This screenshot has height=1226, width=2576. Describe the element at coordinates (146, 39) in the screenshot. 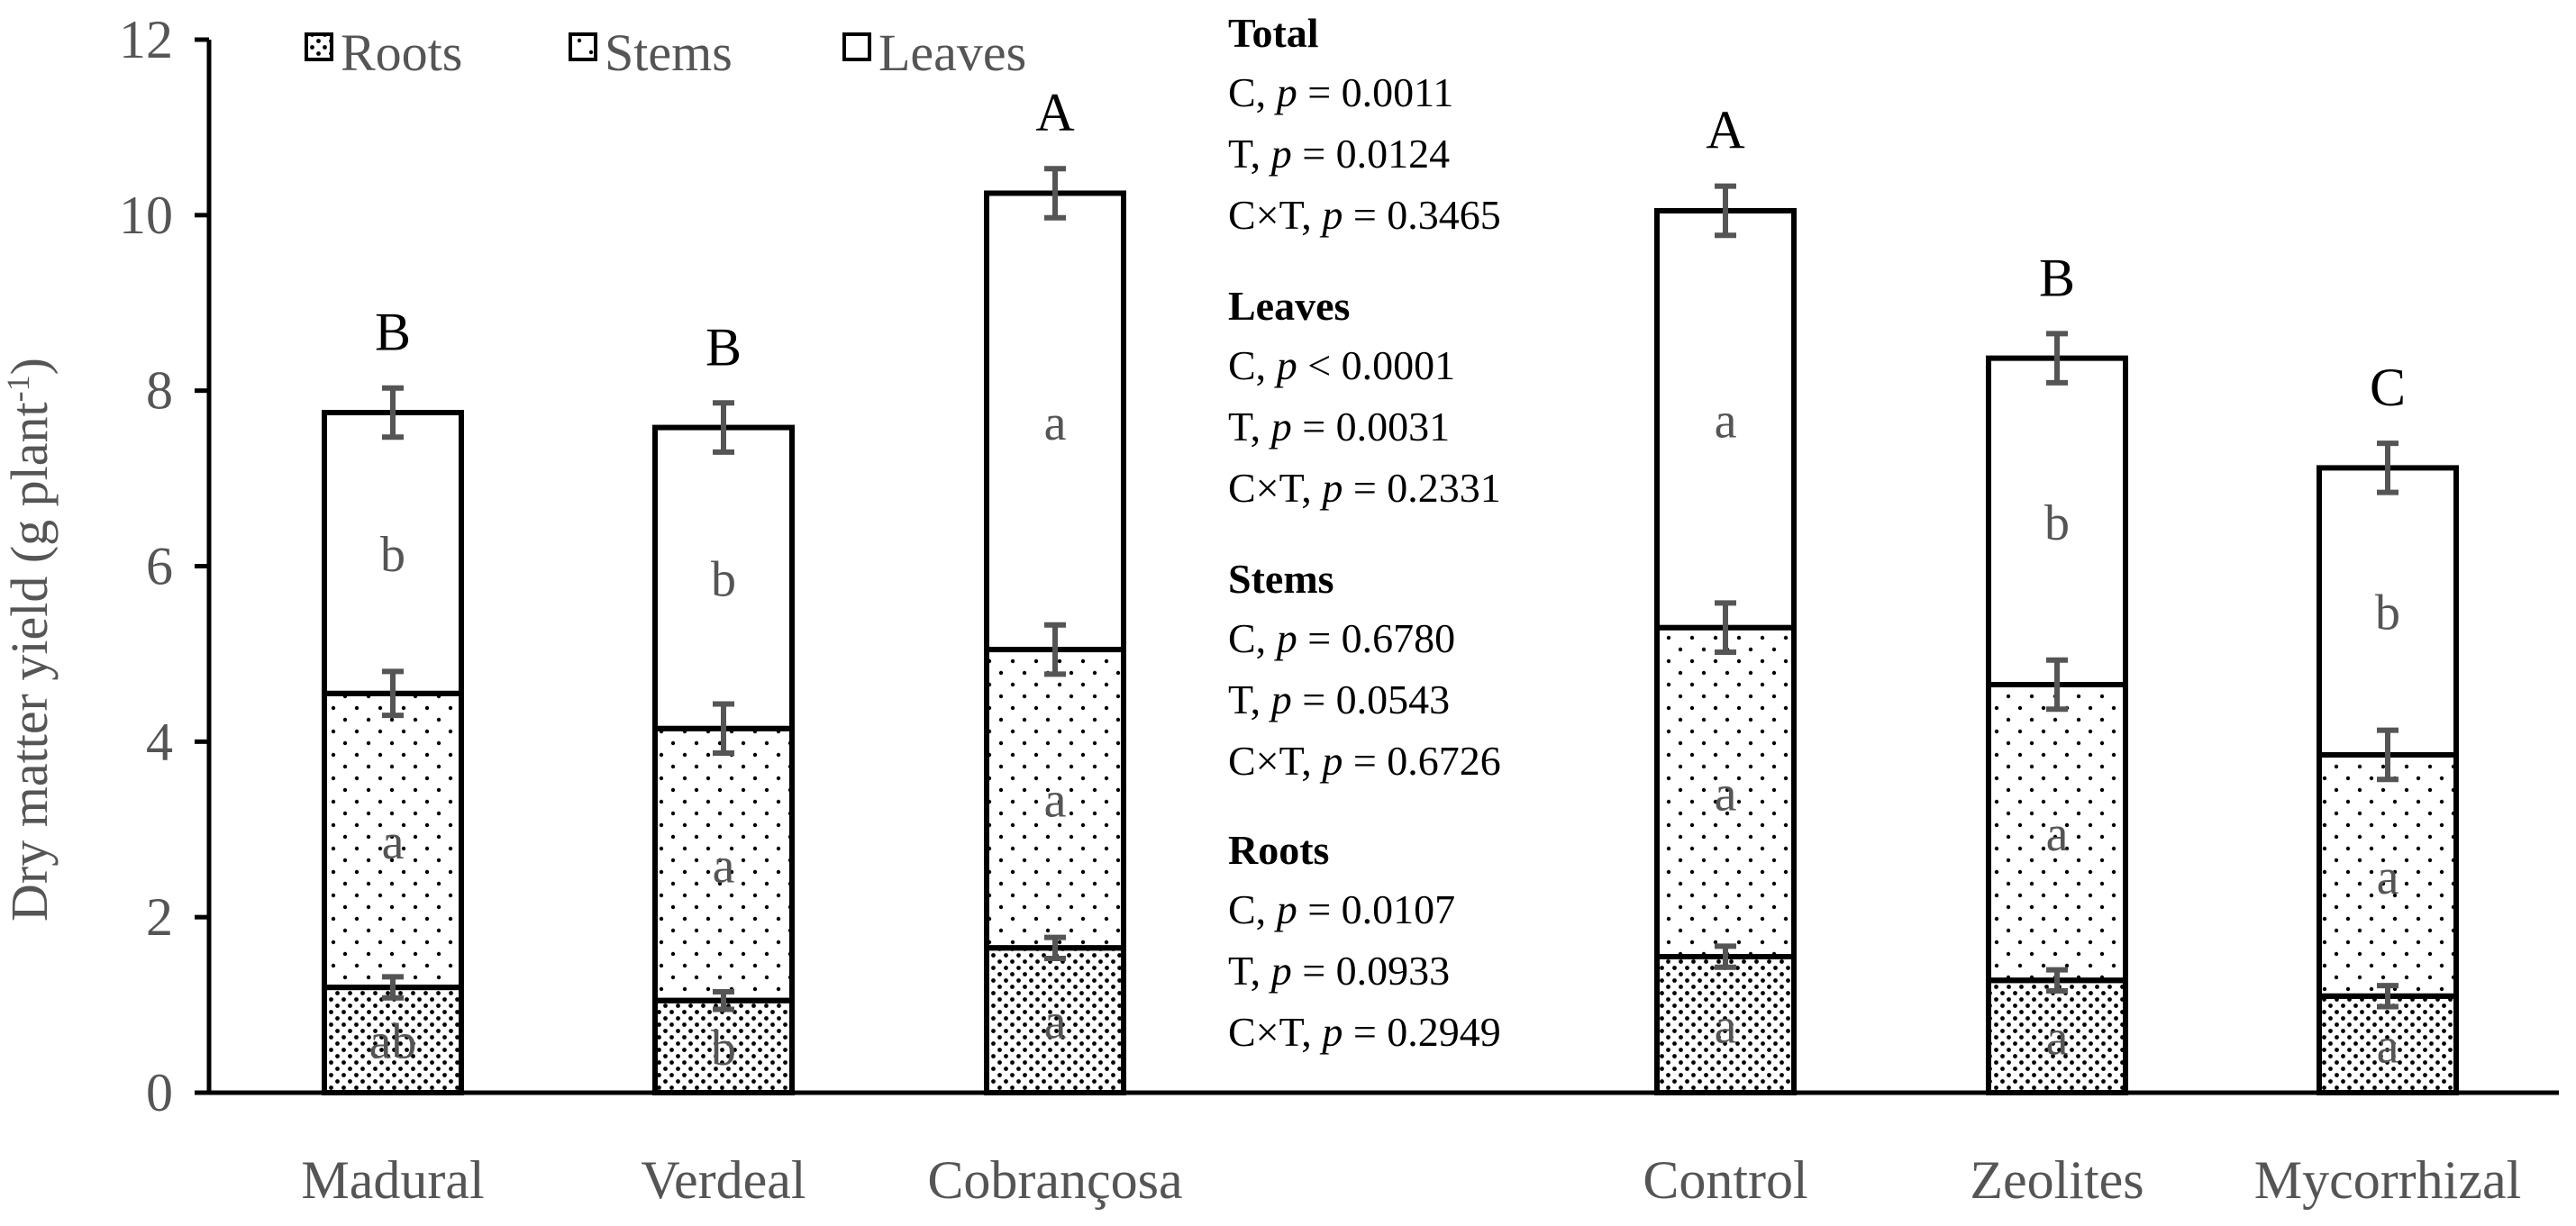

I see `y-tick-label: 12` at that location.